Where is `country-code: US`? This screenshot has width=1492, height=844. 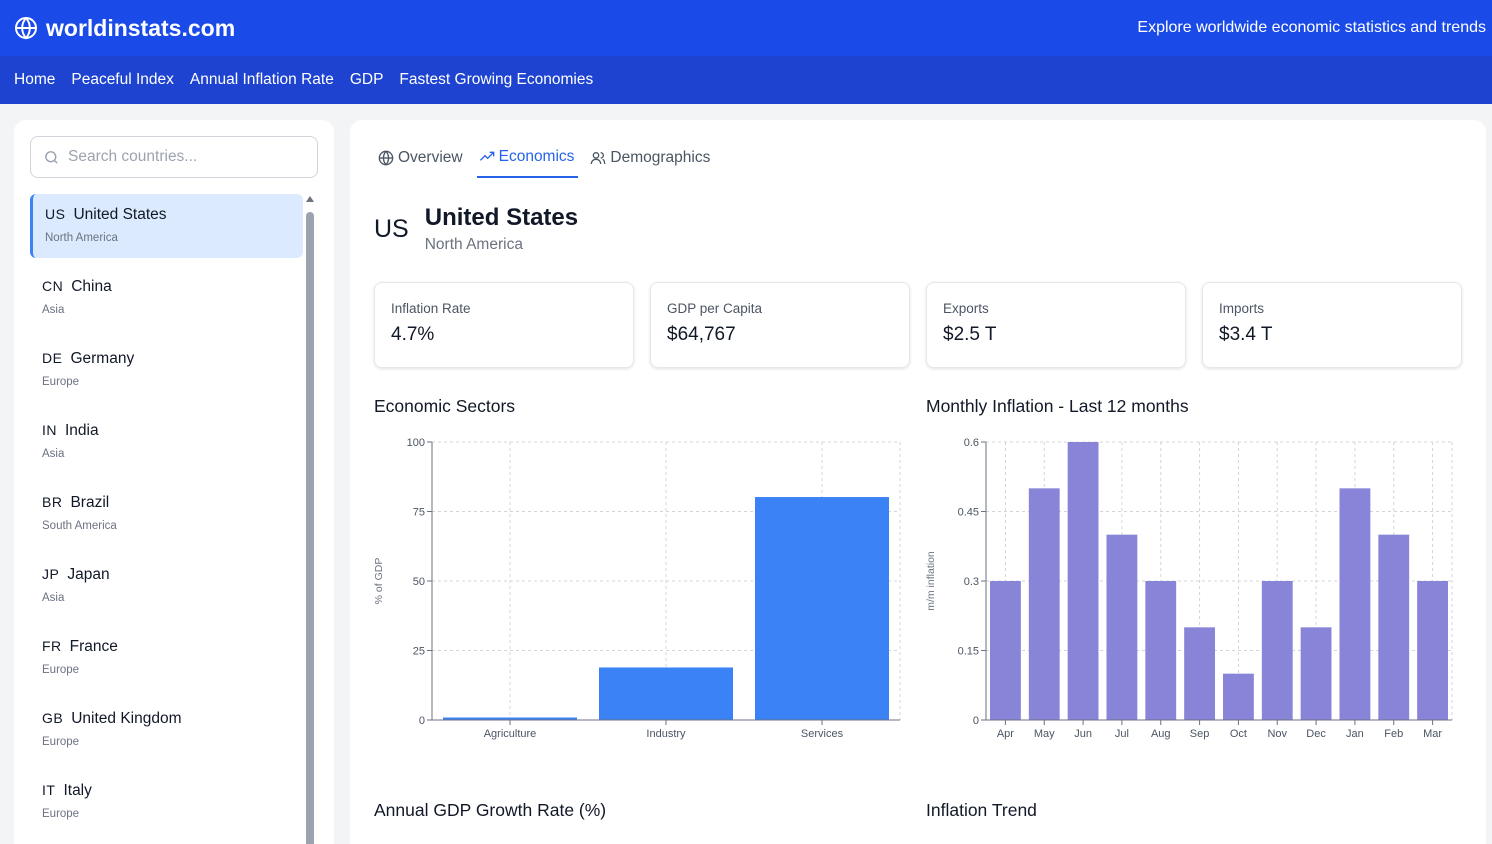 country-code: US is located at coordinates (55, 214).